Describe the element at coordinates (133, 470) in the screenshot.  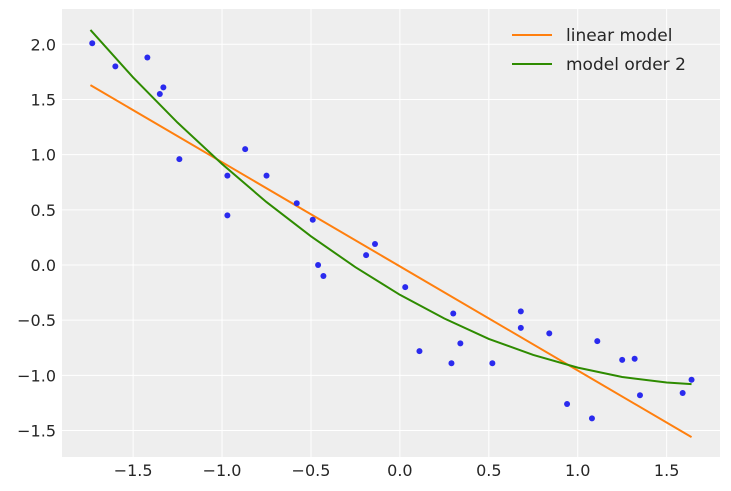
I see `x-tick-label: −1.5` at that location.